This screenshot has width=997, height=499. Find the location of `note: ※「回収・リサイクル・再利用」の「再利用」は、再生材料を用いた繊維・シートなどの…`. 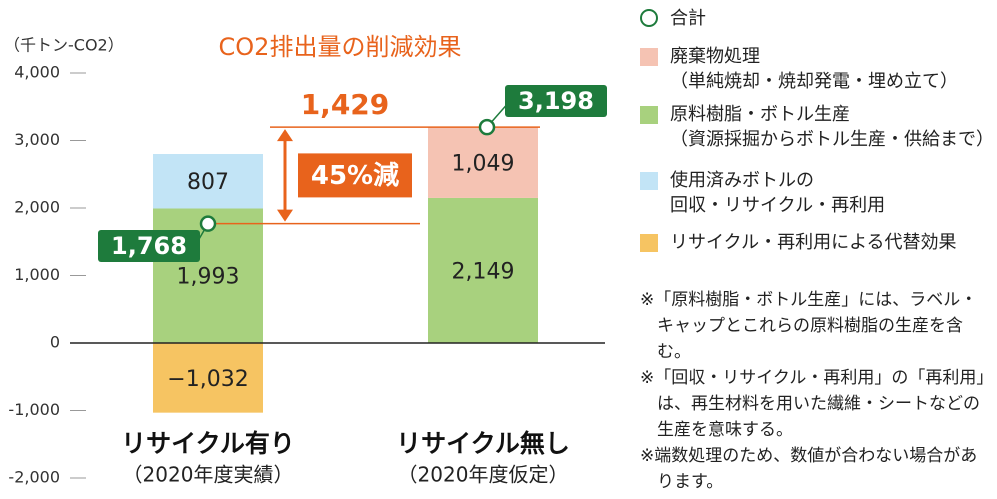

note: ※「回収・リサイクル・再利用」の「再利用」は、再生材料を用いた繊維・シートなどの… is located at coordinates (812, 404).